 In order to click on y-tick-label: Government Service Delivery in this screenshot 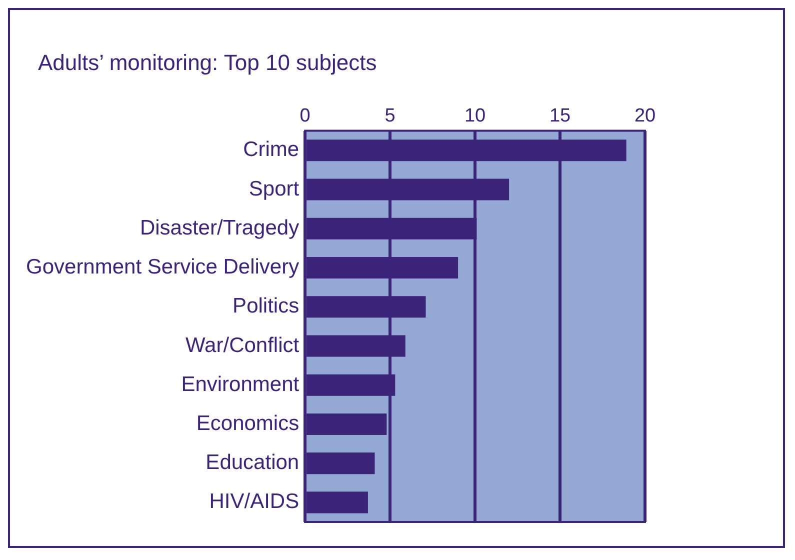, I will do `click(163, 267)`.